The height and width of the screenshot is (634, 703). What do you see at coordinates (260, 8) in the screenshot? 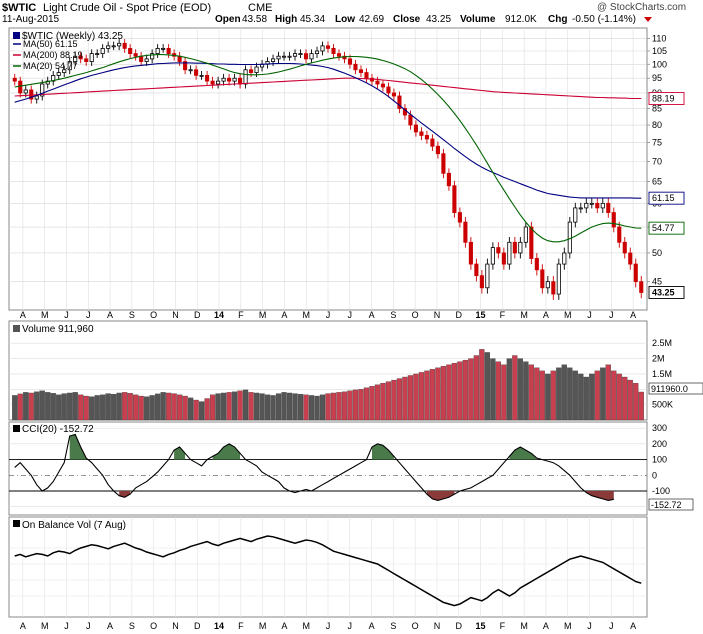
I see `exchange-label: CME` at bounding box center [260, 8].